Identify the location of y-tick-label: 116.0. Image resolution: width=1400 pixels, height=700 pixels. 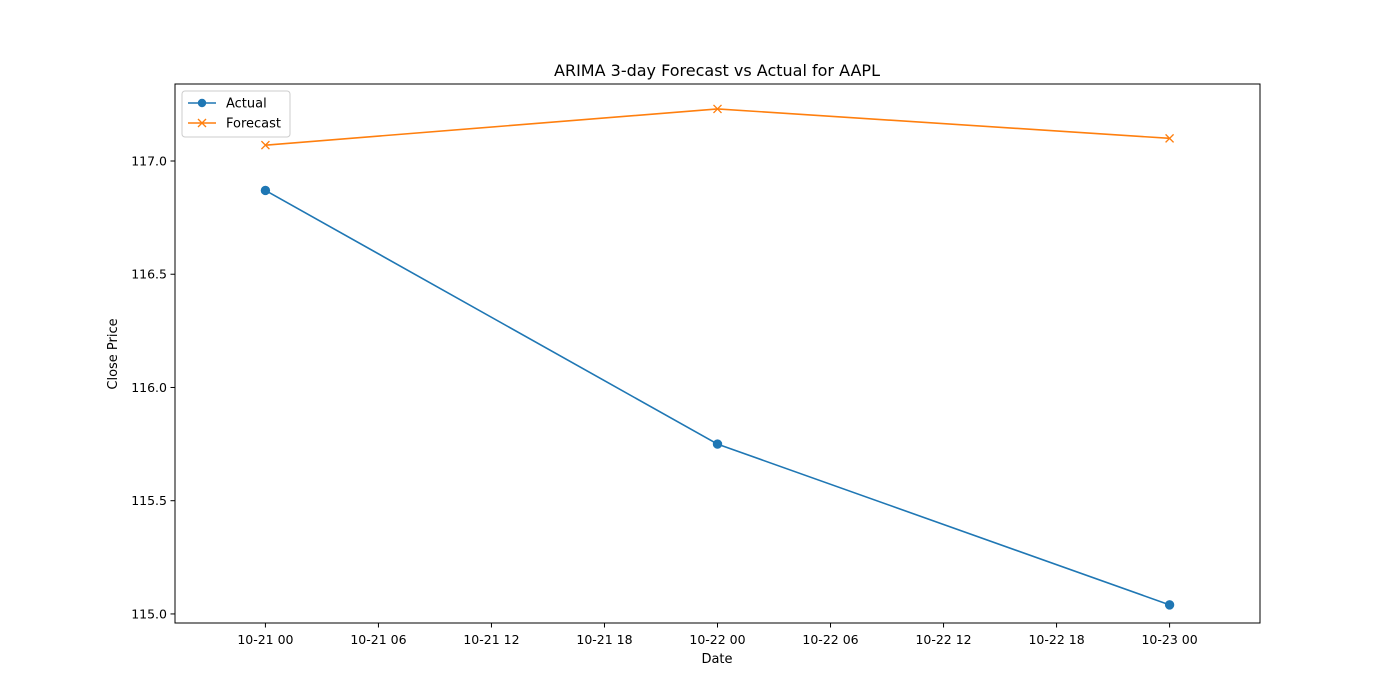
(149, 387).